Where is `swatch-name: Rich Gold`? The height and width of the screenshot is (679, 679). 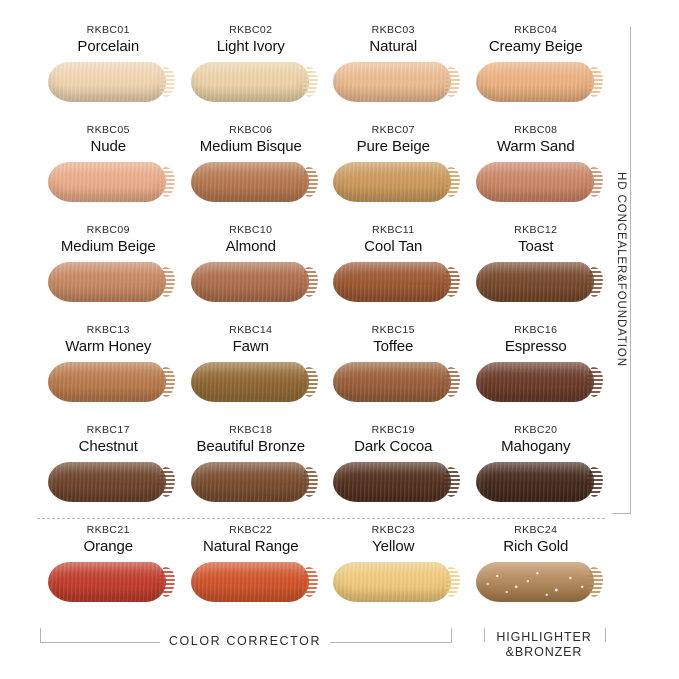
swatch-name: Rich Gold is located at coordinates (536, 546).